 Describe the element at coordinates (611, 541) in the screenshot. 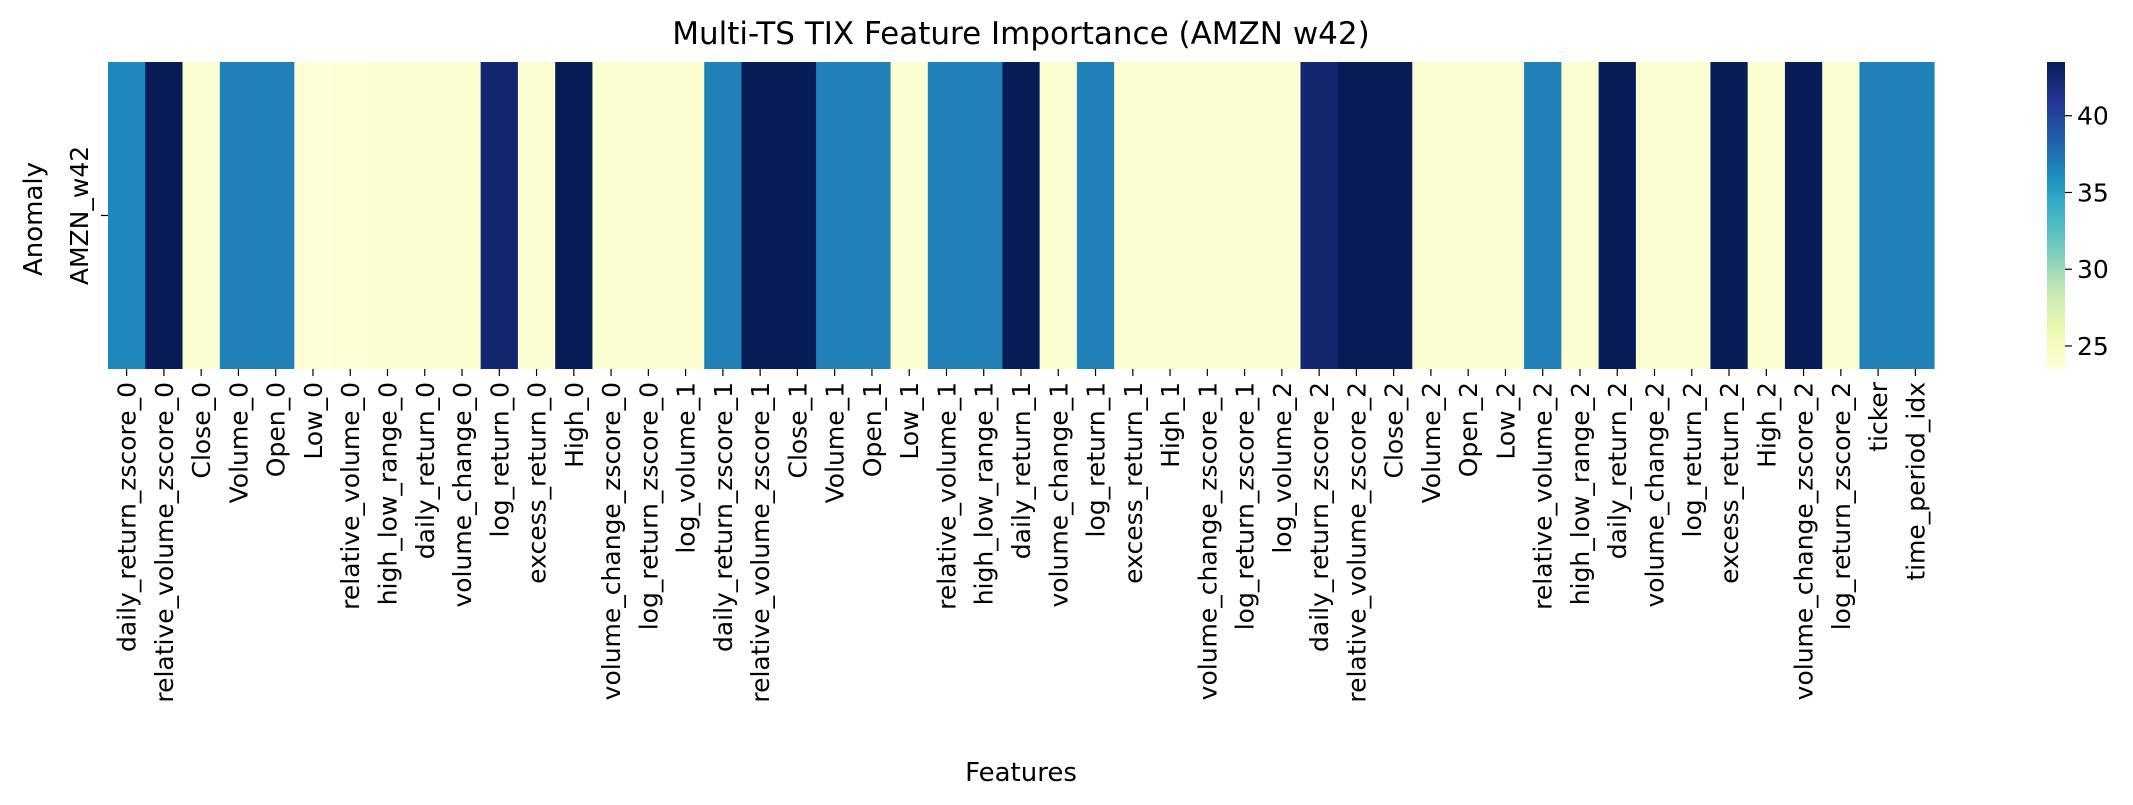

I see `x-tick-label: volume_change_zscore_0` at that location.